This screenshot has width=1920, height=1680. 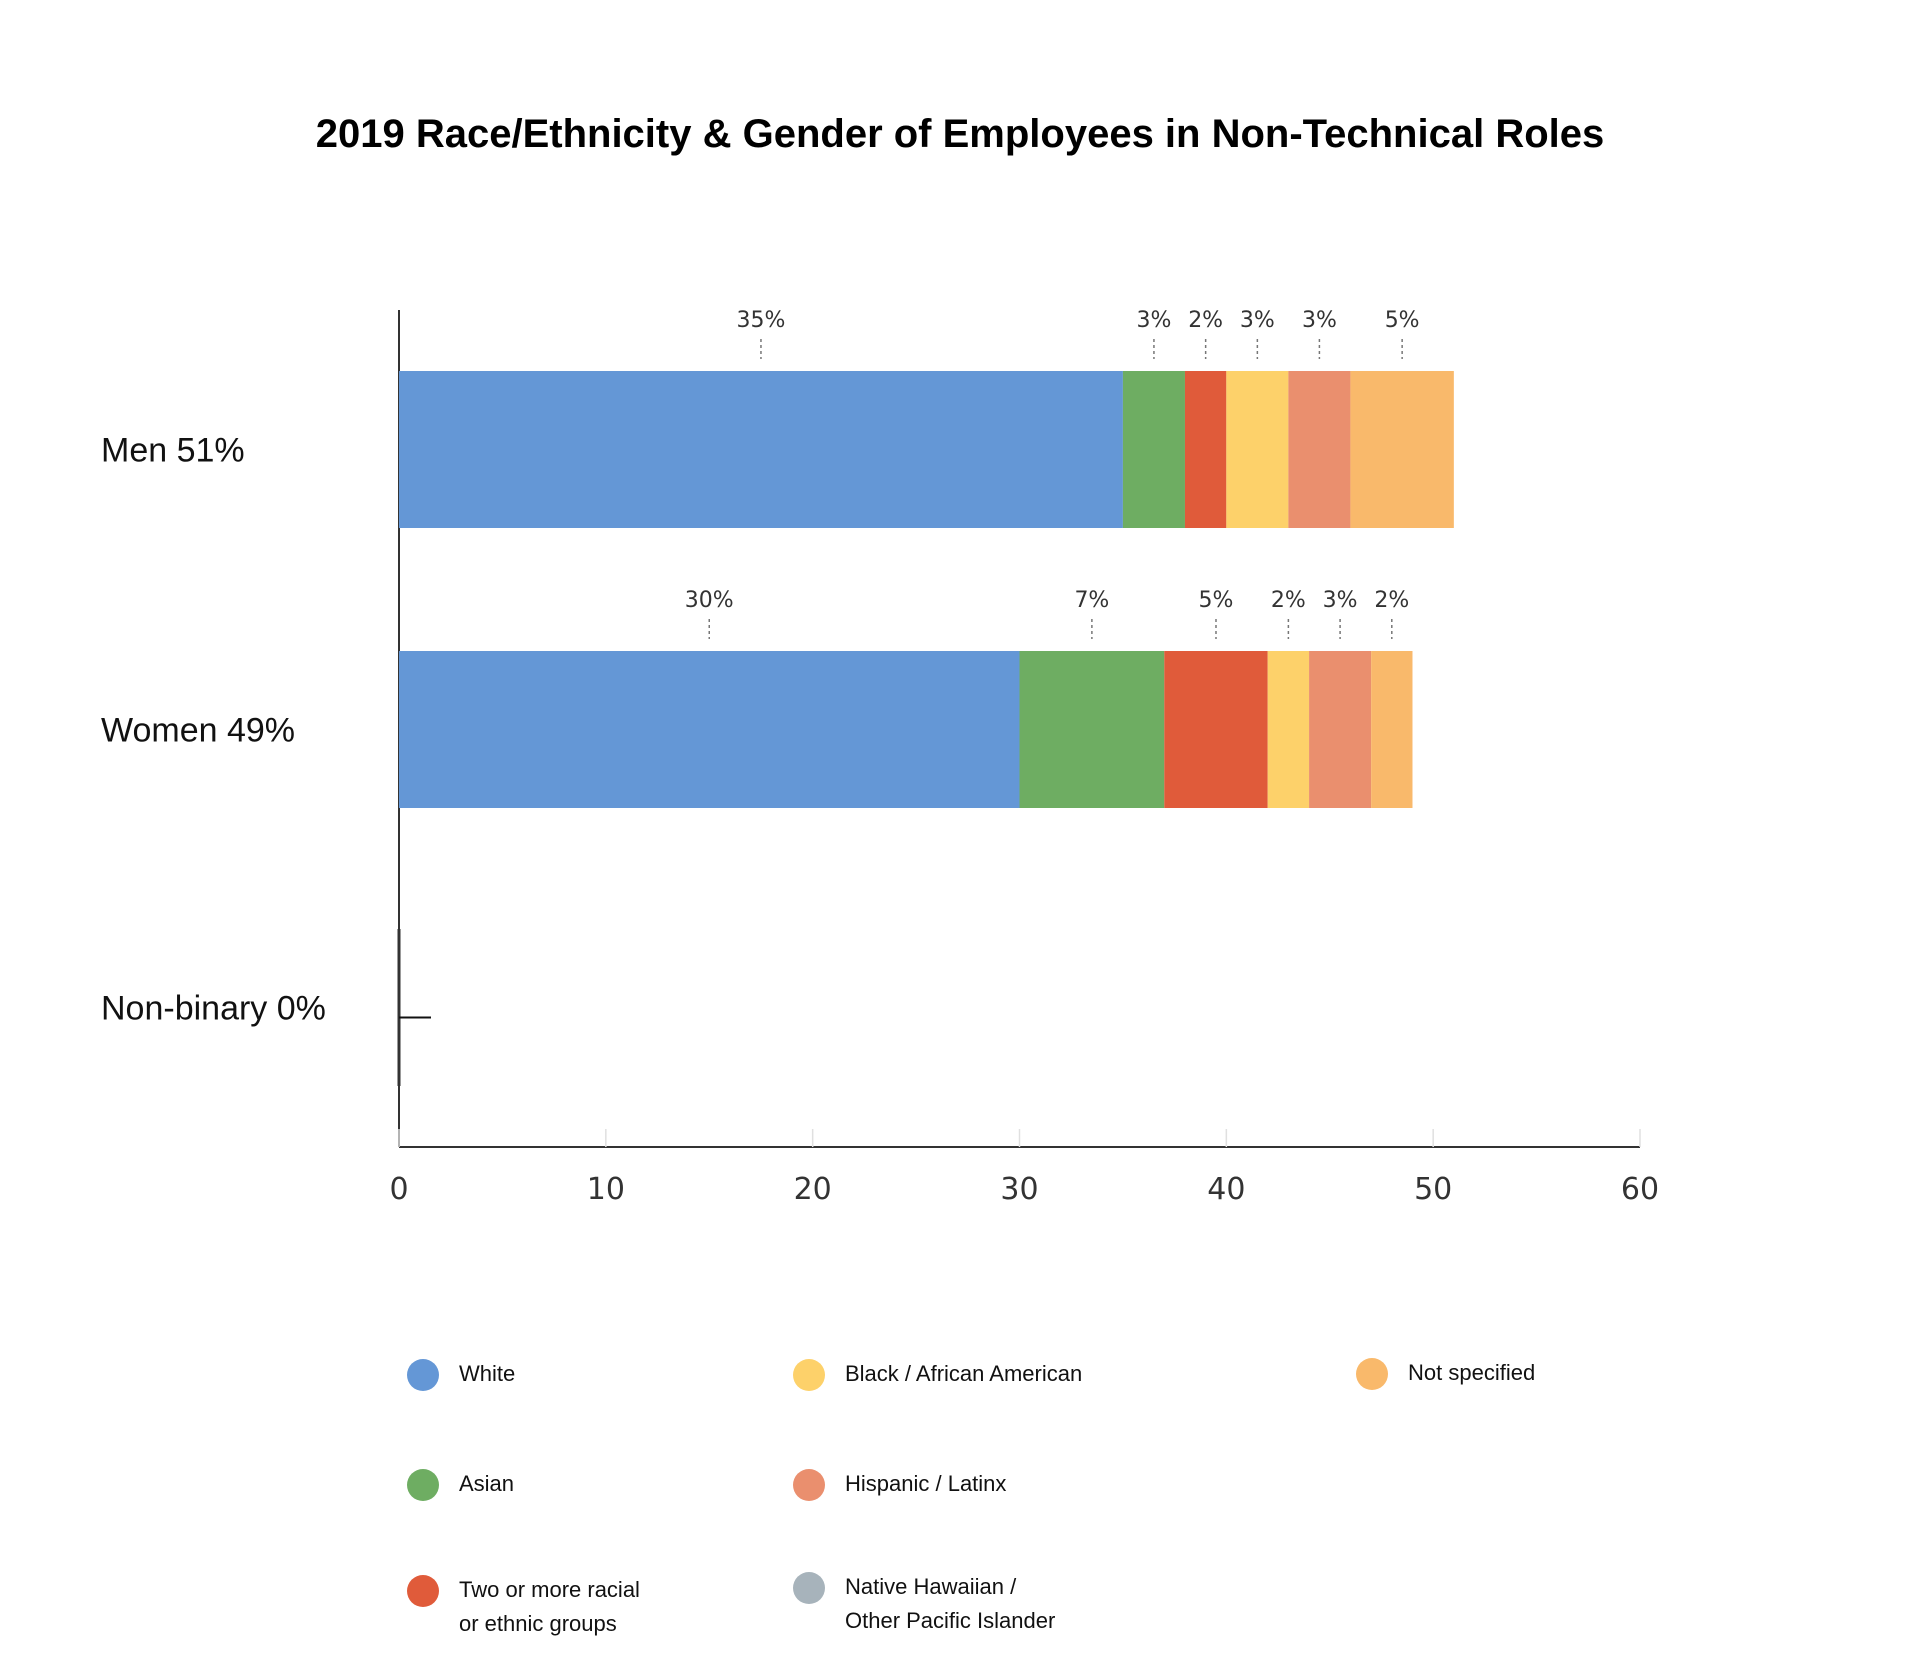 I want to click on legend-swatch-not-specified, so click(x=1372, y=1374).